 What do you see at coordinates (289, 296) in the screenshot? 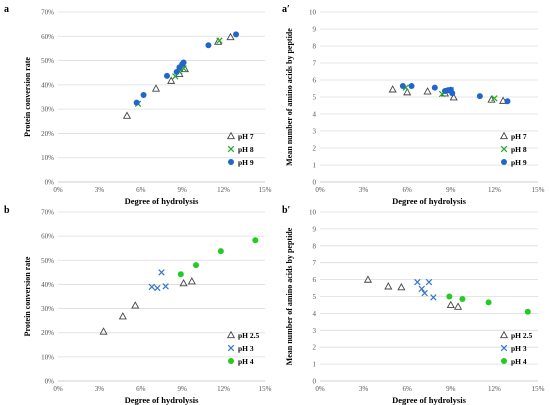
I see `y-axis-title: Mean number of amino acids by peptide` at bounding box center [289, 296].